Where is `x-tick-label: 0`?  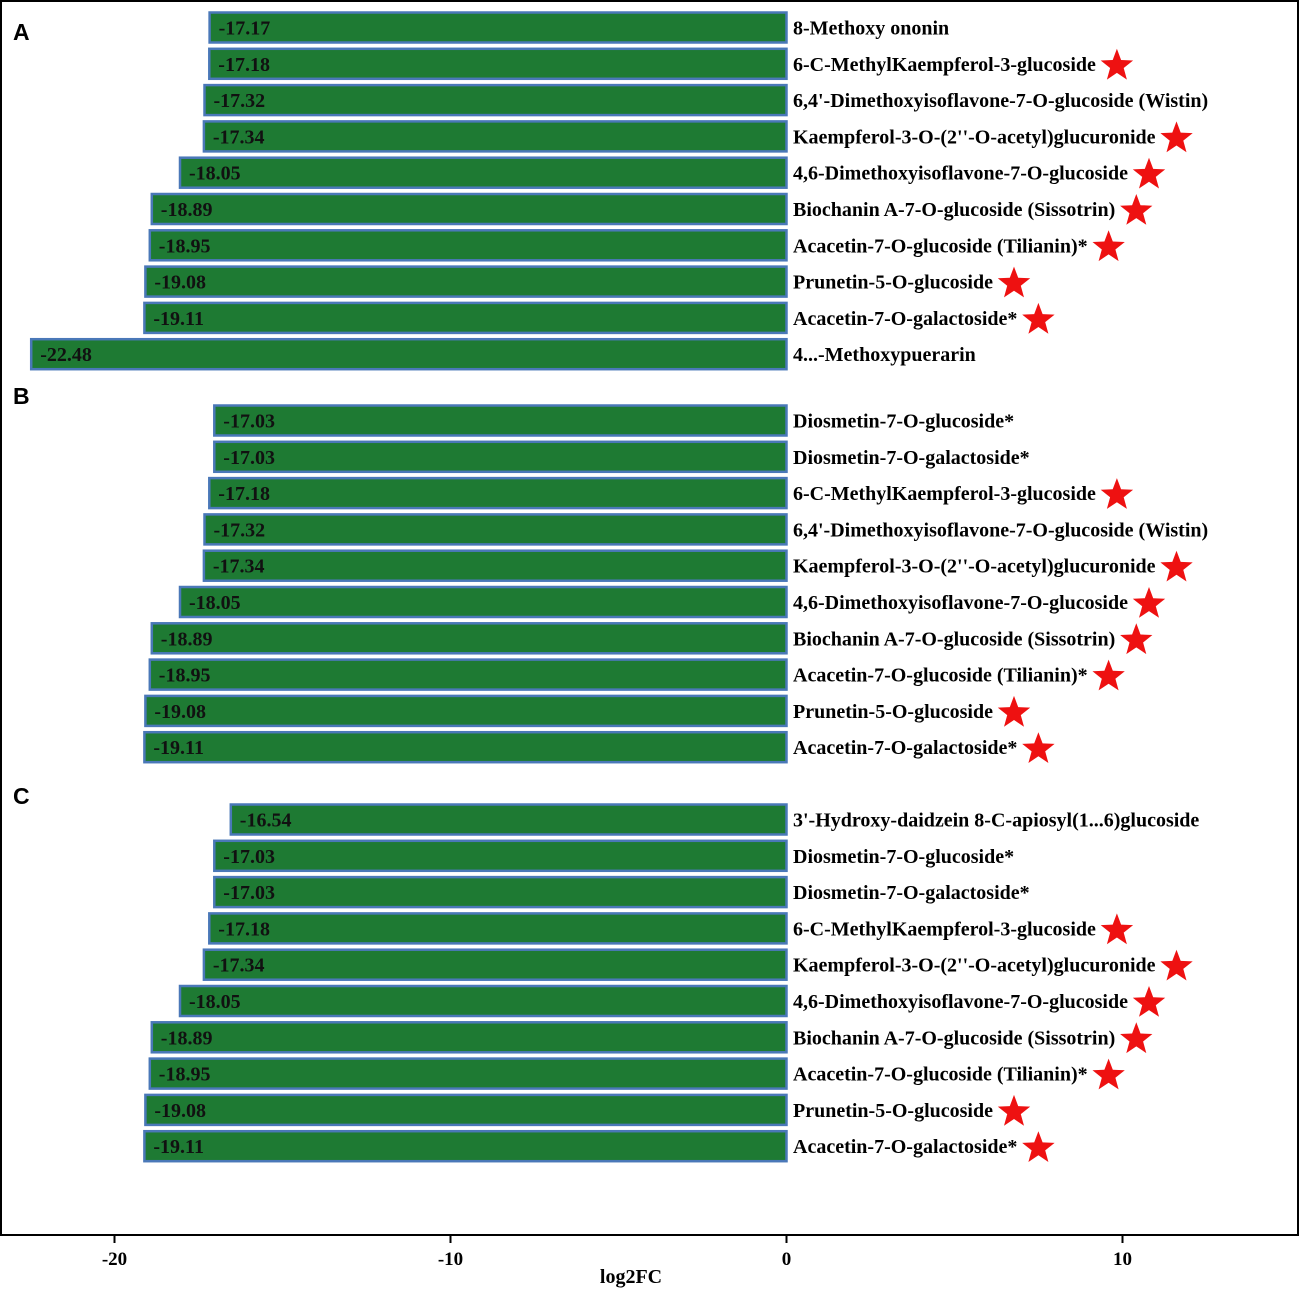
x-tick-label: 0 is located at coordinates (787, 1259).